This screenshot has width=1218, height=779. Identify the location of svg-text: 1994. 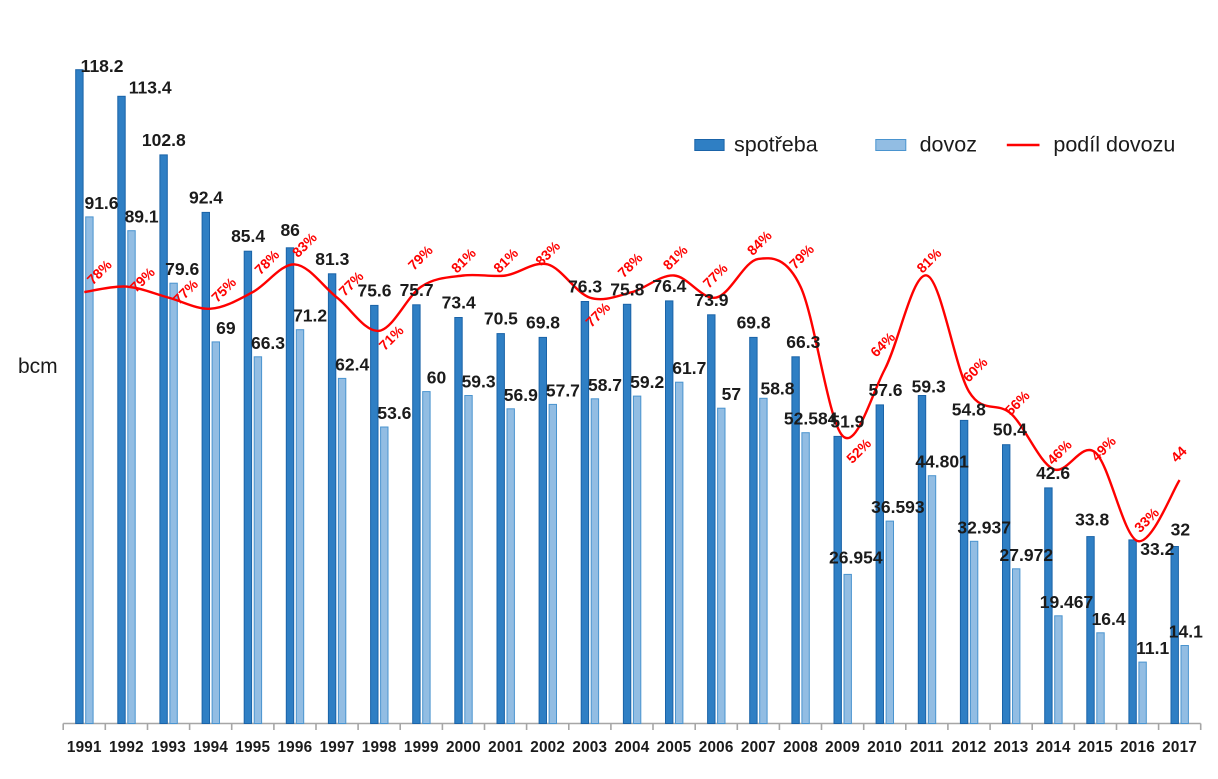
(210, 747).